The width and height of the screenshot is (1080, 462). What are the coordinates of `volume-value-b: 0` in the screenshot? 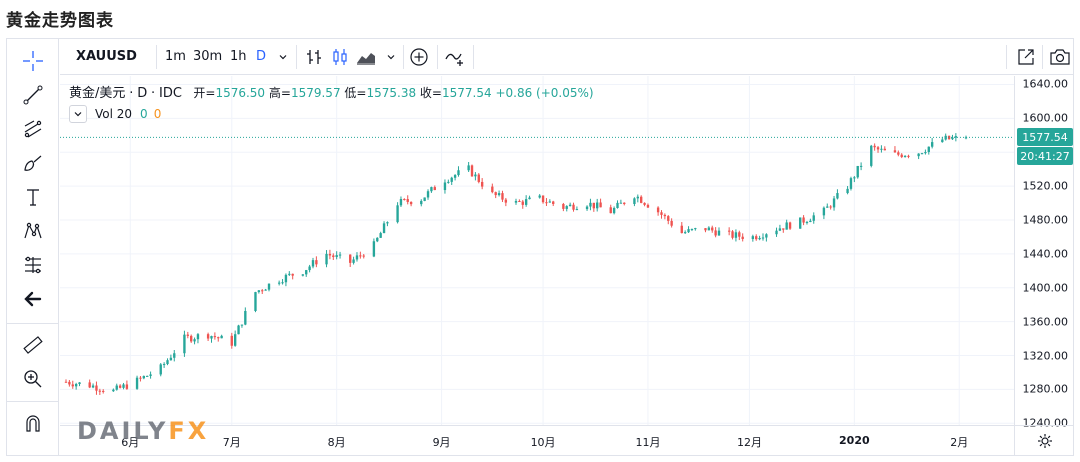 It's located at (157, 114).